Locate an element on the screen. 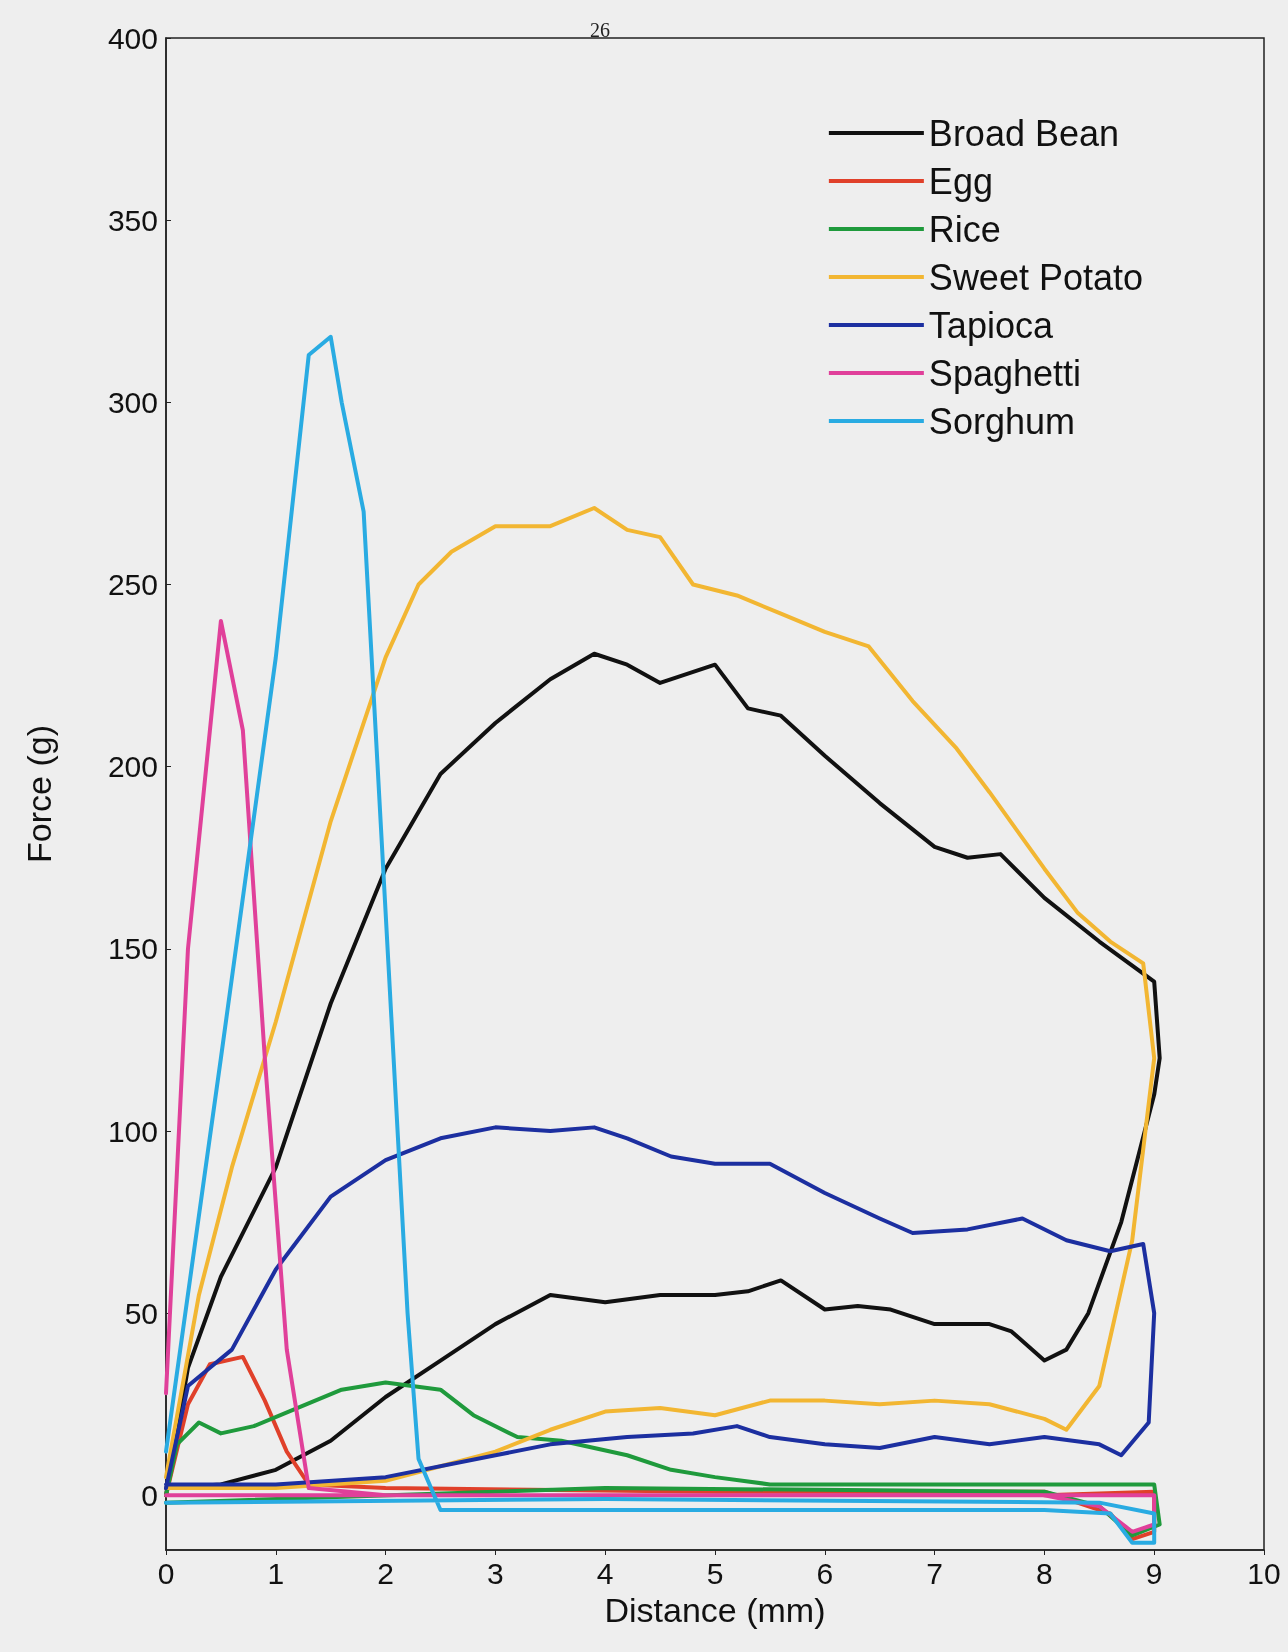 This screenshot has width=1288, height=1652. x-tick-label: 7 is located at coordinates (934, 1573).